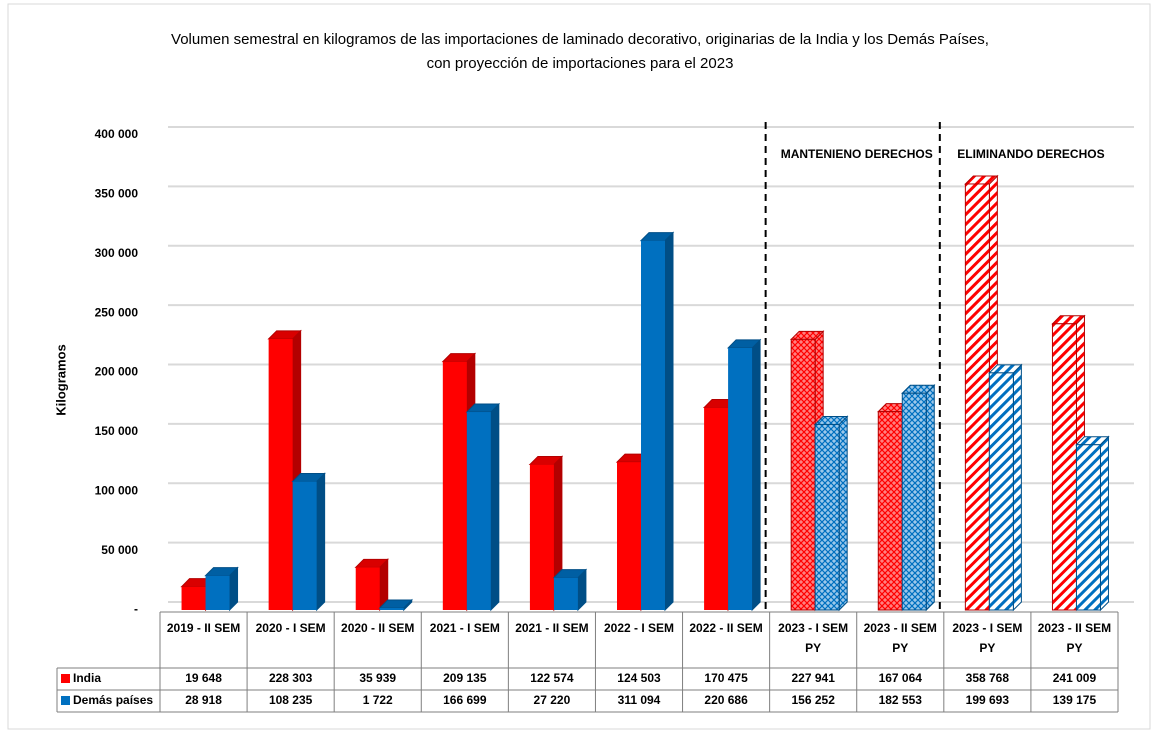 The width and height of the screenshot is (1158, 735). What do you see at coordinates (60, 380) in the screenshot?
I see `y-axis-label: Kilogramos` at bounding box center [60, 380].